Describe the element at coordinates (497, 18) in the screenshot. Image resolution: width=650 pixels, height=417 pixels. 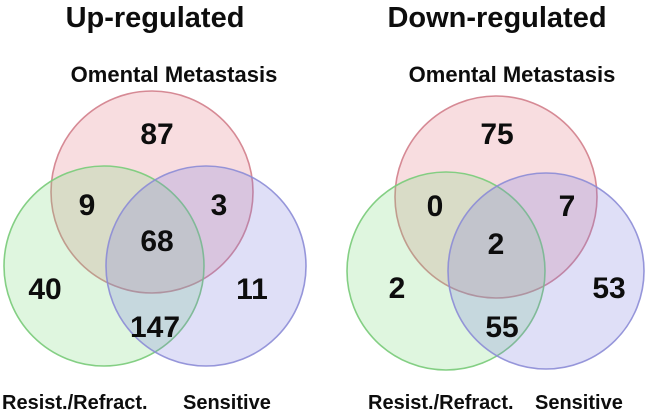
I see `panel-title: Down-regulated` at that location.